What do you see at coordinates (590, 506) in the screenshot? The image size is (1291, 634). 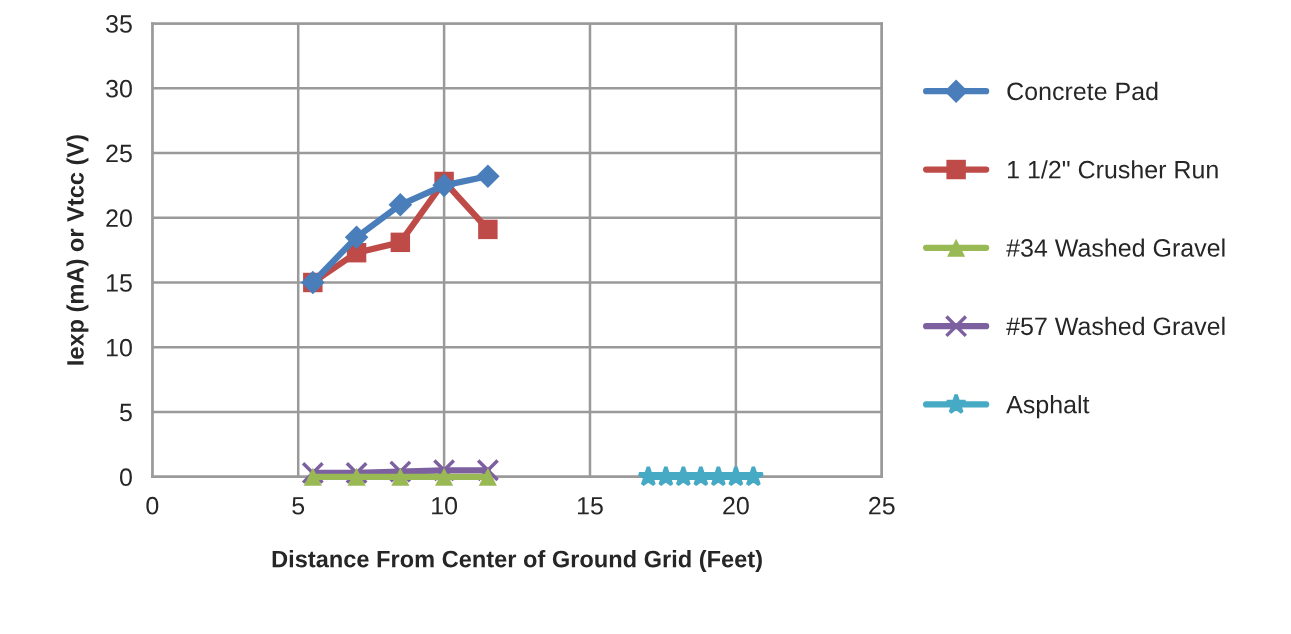 I see `x-tick-label: 15` at bounding box center [590, 506].